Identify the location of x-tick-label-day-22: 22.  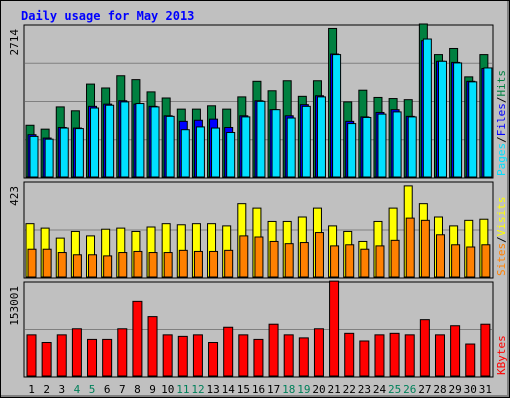
(349, 389).